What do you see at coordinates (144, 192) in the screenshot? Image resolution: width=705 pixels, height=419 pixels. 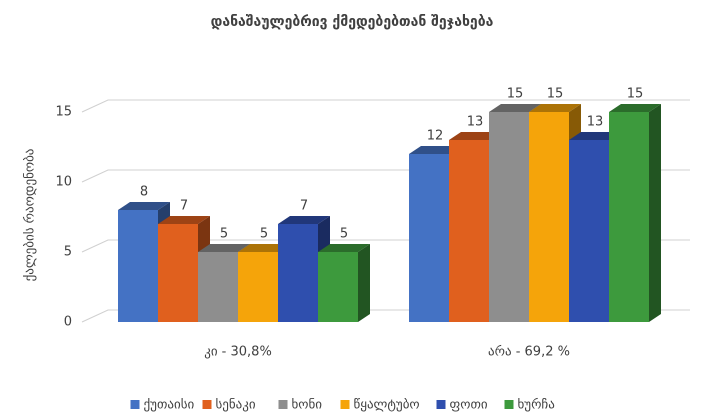 I see `data-label: 8` at bounding box center [144, 192].